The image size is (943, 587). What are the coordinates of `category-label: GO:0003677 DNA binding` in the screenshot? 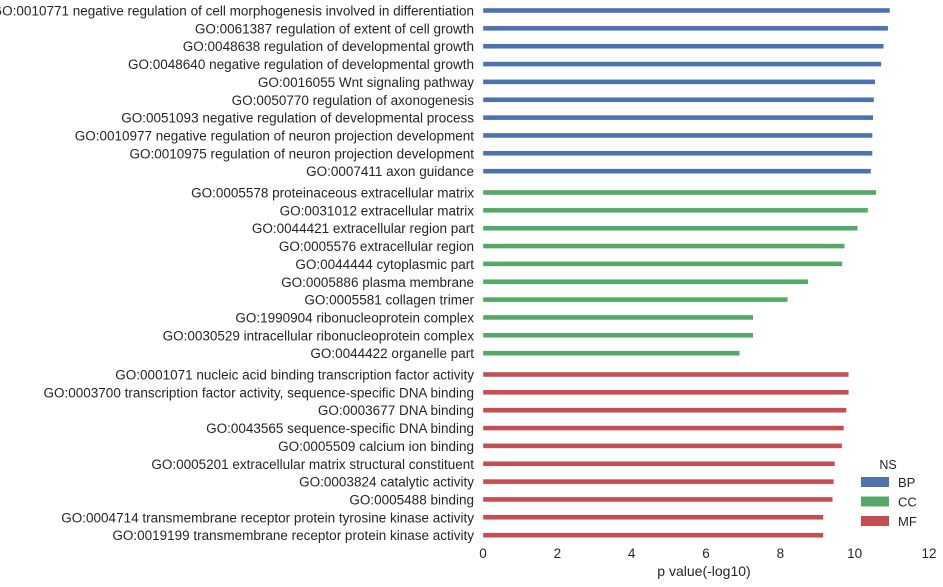 It's located at (396, 410).